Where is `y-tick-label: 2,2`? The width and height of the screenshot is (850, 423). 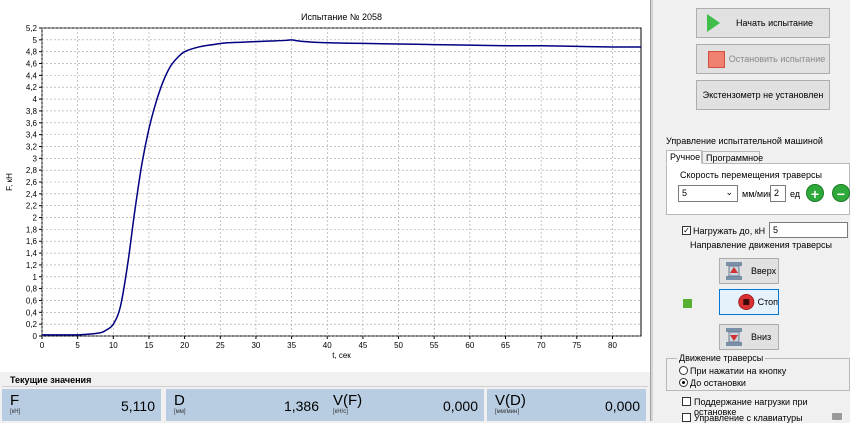 y-tick-label: 2,2 is located at coordinates (32, 206).